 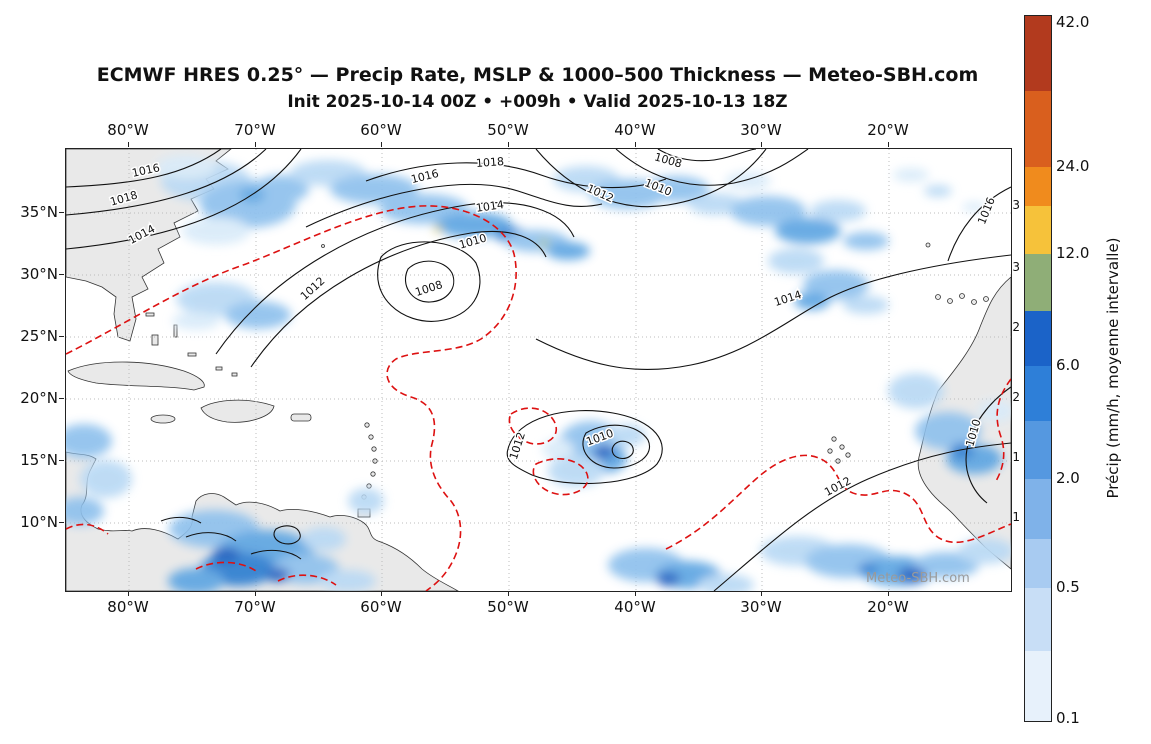 I want to click on isobar-label: 1014, so click(x=490, y=206).